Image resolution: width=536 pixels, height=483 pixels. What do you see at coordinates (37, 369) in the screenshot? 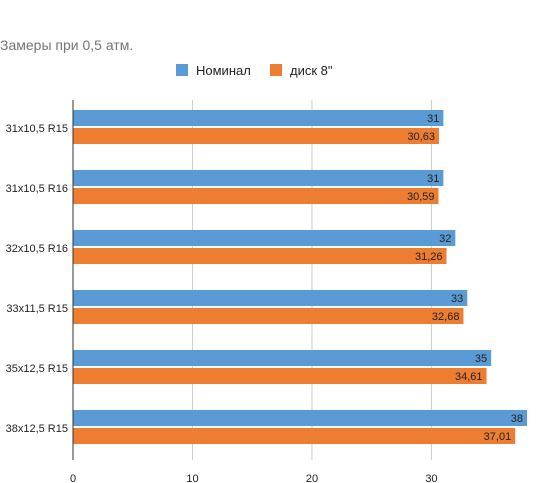
I see `category-label: 35x12,5 R15` at bounding box center [37, 369].